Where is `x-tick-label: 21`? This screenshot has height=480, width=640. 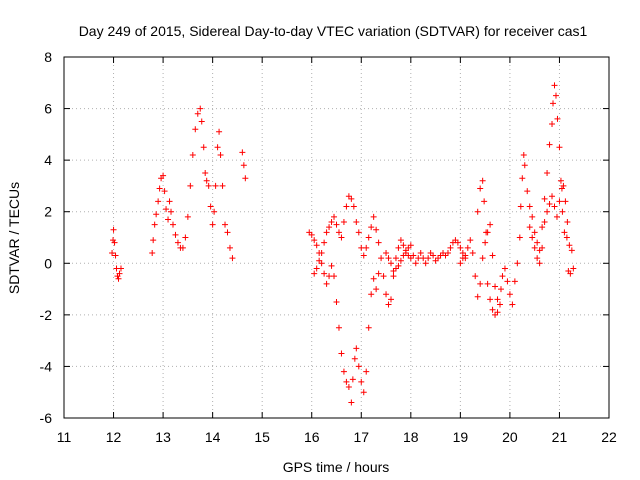
x-tick-label: 21 is located at coordinates (560, 437).